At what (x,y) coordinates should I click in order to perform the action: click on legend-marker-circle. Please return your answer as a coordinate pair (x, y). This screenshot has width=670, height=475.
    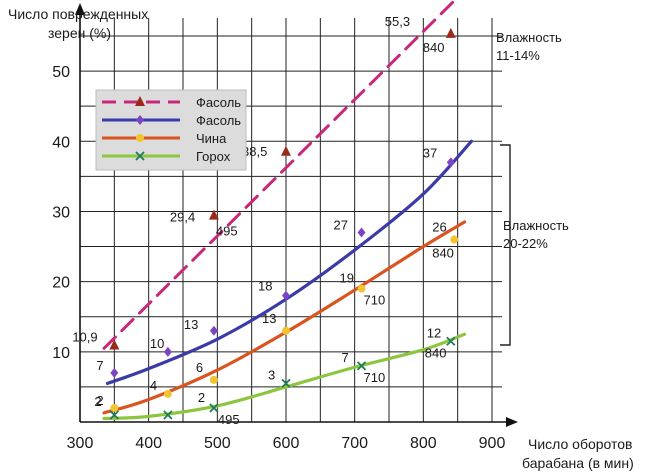
    Looking at the image, I should click on (140, 138).